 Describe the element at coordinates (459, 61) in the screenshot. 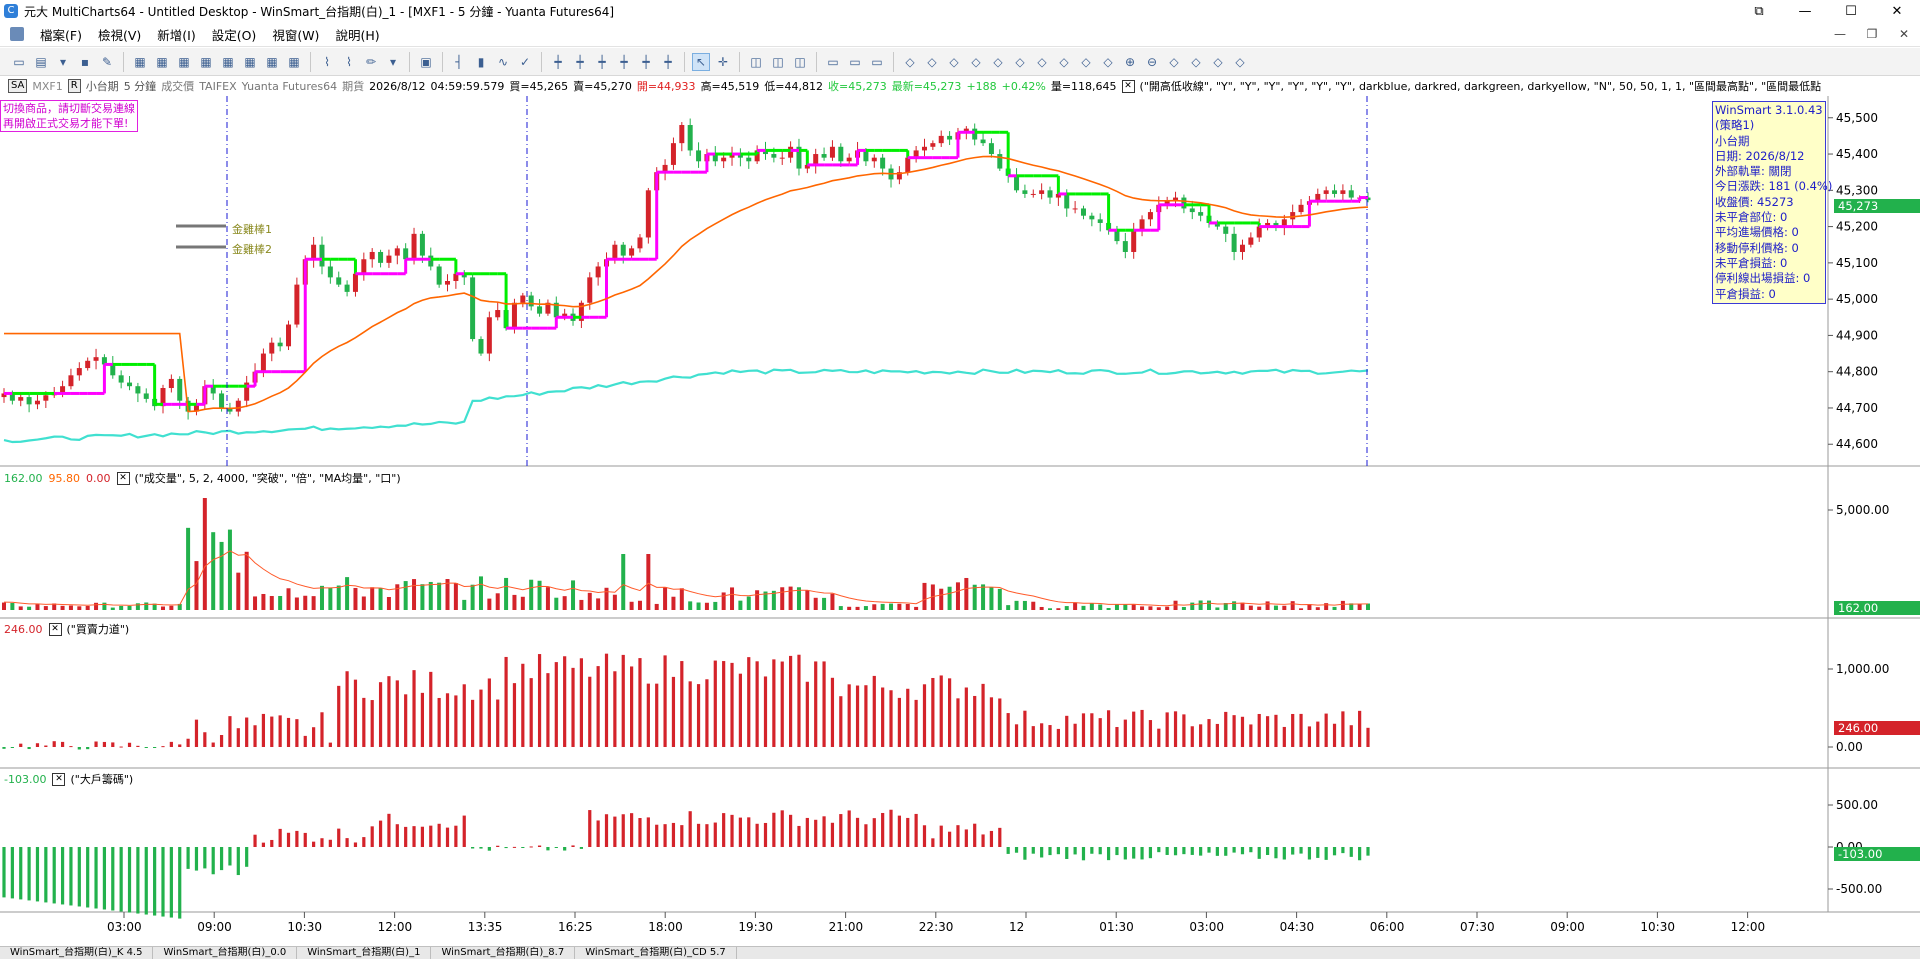

I see `bar-icon: ┤` at that location.